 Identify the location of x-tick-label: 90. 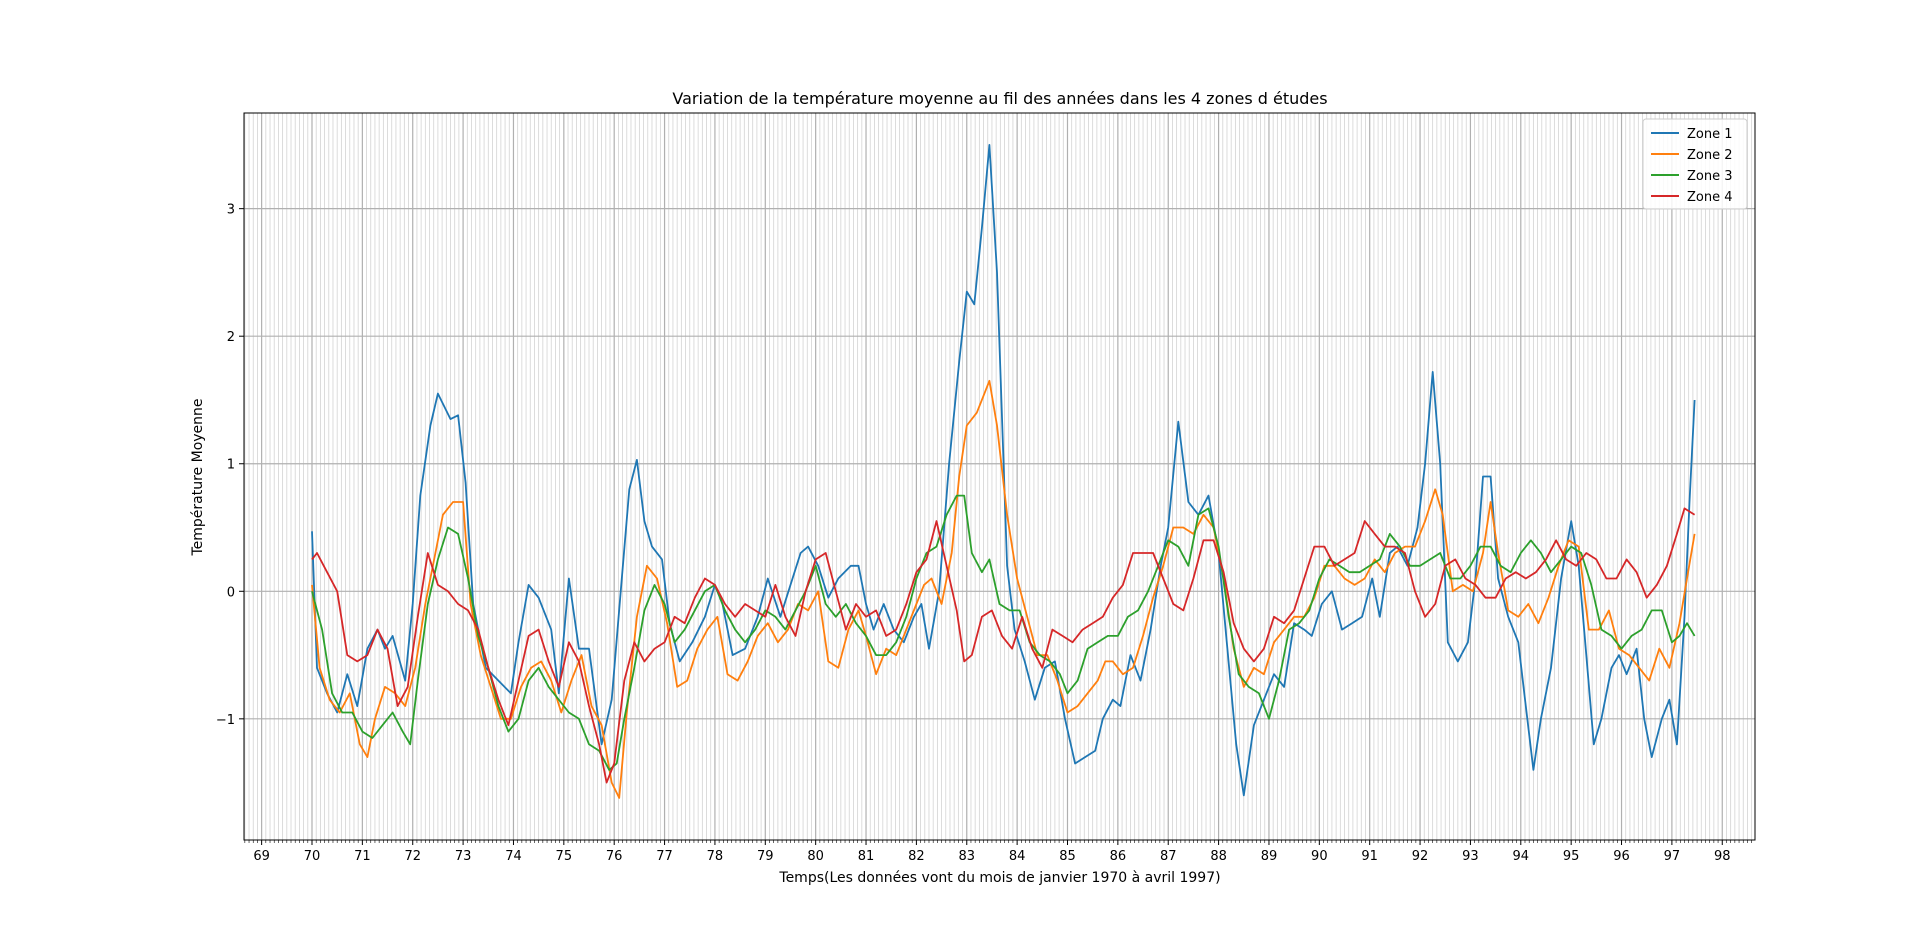
(1319, 856).